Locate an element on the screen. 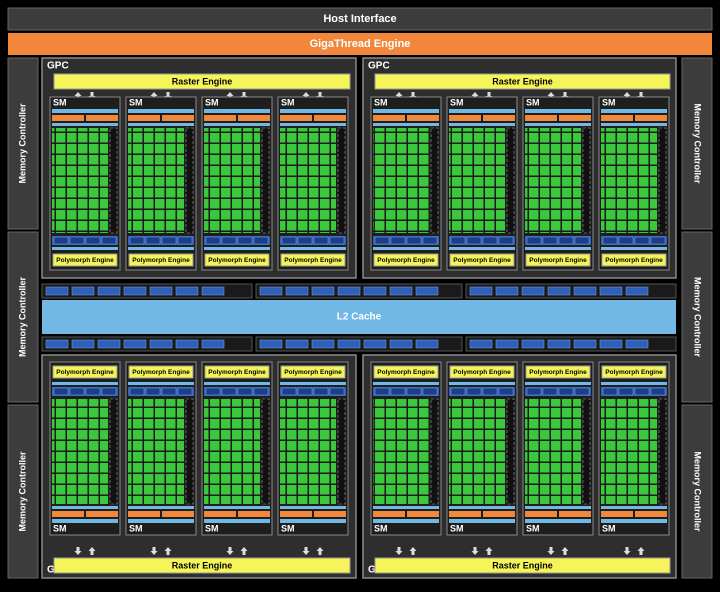 The width and height of the screenshot is (720, 592). gpc-label: GPC is located at coordinates (58, 66).